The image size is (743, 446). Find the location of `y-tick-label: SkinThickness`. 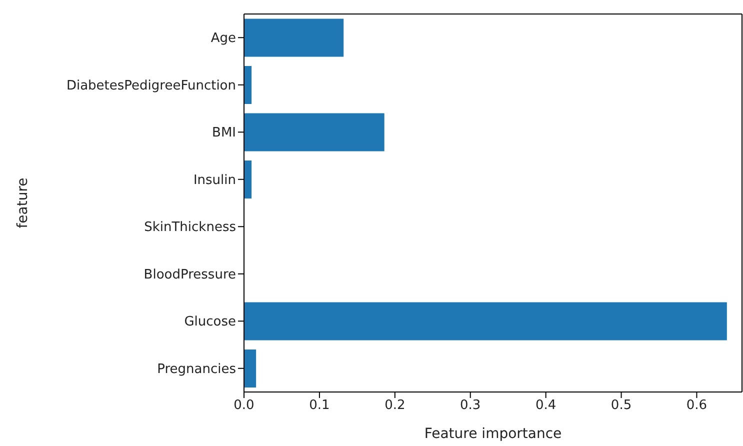

y-tick-label: SkinThickness is located at coordinates (190, 228).